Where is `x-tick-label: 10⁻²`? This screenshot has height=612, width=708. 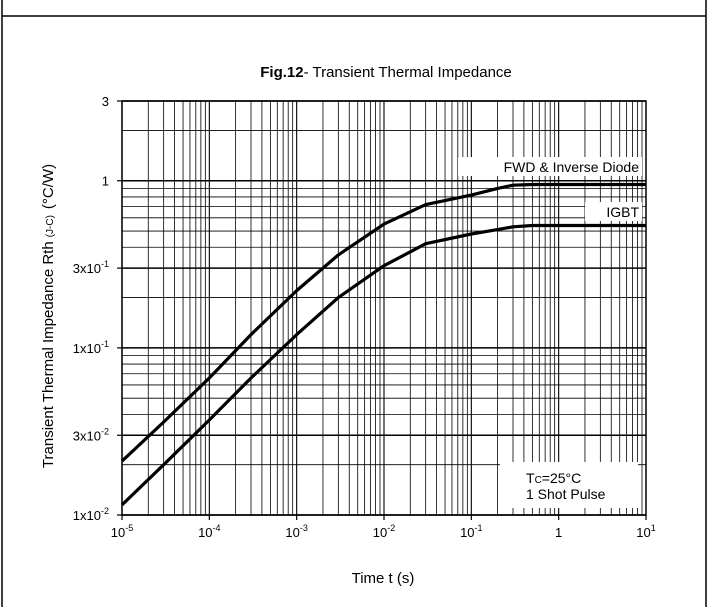
x-tick-label: 10⁻² is located at coordinates (384, 531).